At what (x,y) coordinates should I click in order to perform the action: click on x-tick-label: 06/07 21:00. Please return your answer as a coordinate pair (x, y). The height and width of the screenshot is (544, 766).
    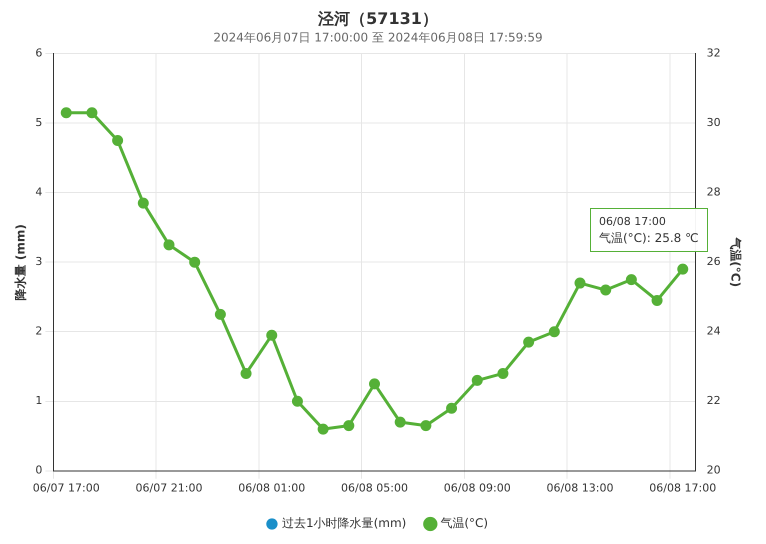
    Looking at the image, I should click on (169, 487).